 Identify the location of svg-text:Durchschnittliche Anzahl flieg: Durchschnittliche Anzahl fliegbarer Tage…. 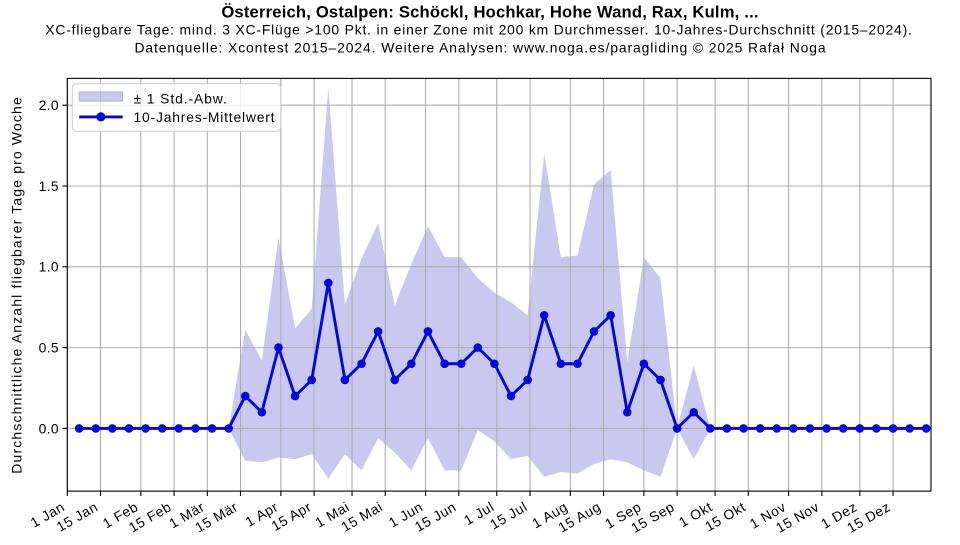
(17, 285).